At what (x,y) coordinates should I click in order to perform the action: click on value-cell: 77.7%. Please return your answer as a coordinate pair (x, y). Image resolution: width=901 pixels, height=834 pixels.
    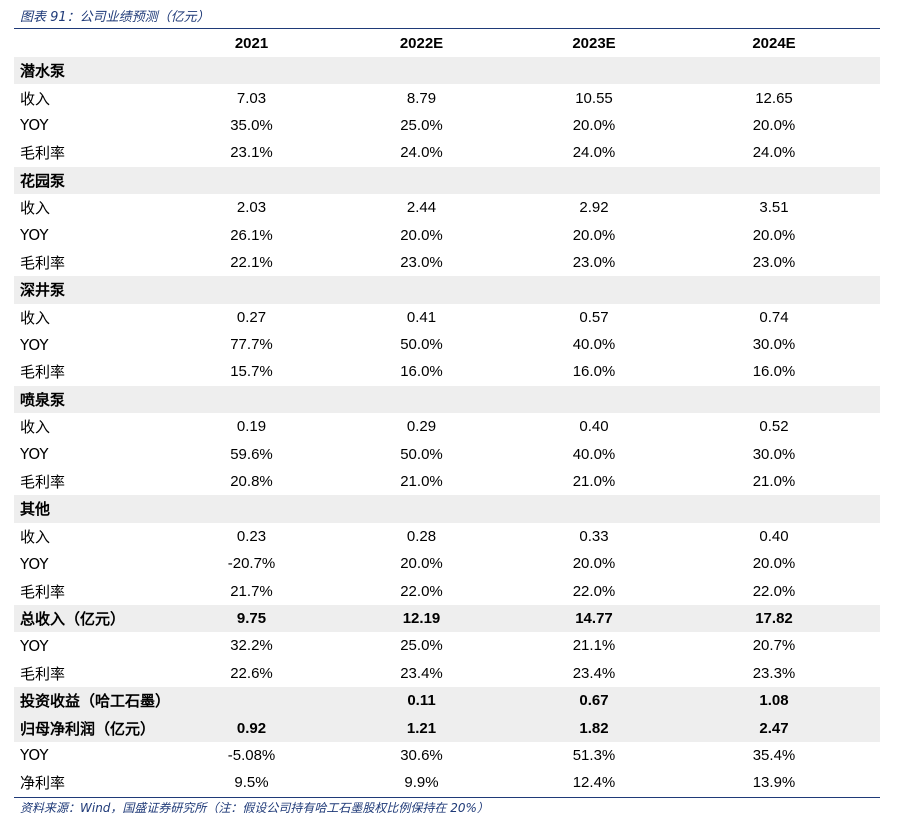
    Looking at the image, I should click on (251, 345).